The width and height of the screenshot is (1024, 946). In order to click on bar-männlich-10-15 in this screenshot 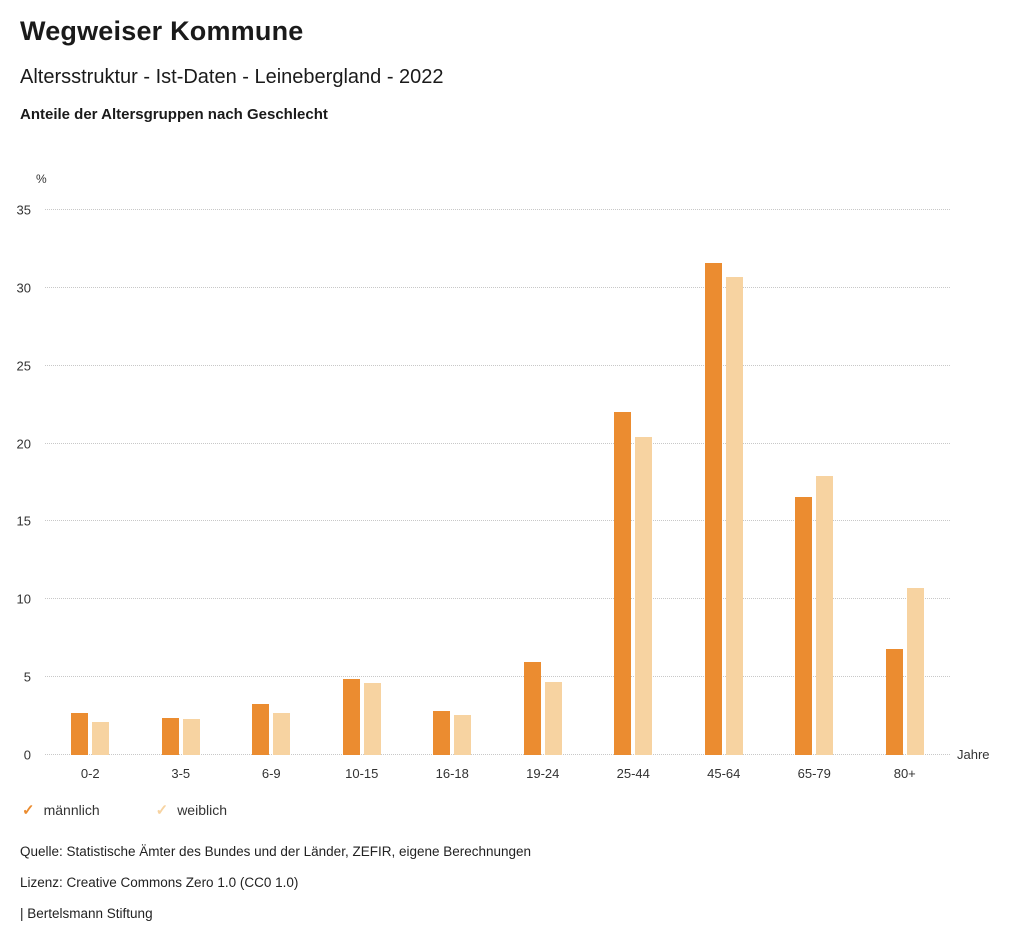, I will do `click(351, 716)`.